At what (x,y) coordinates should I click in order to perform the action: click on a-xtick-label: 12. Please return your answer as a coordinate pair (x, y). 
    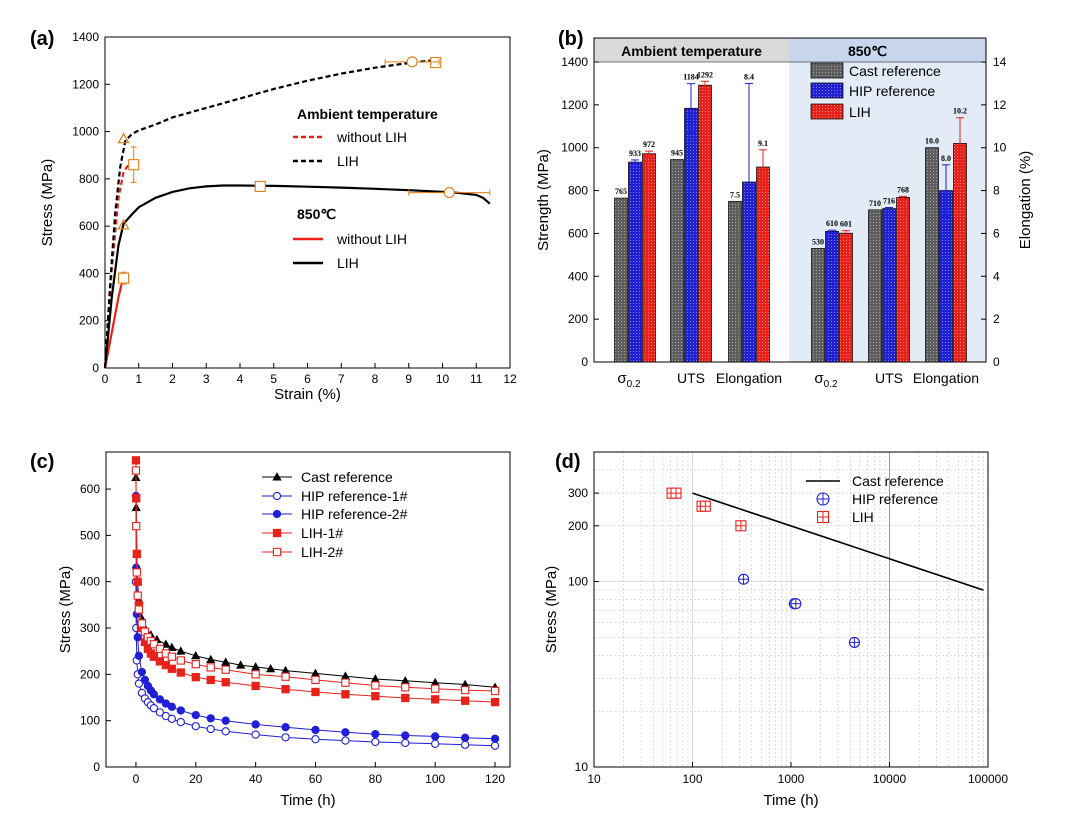
    Looking at the image, I should click on (510, 379).